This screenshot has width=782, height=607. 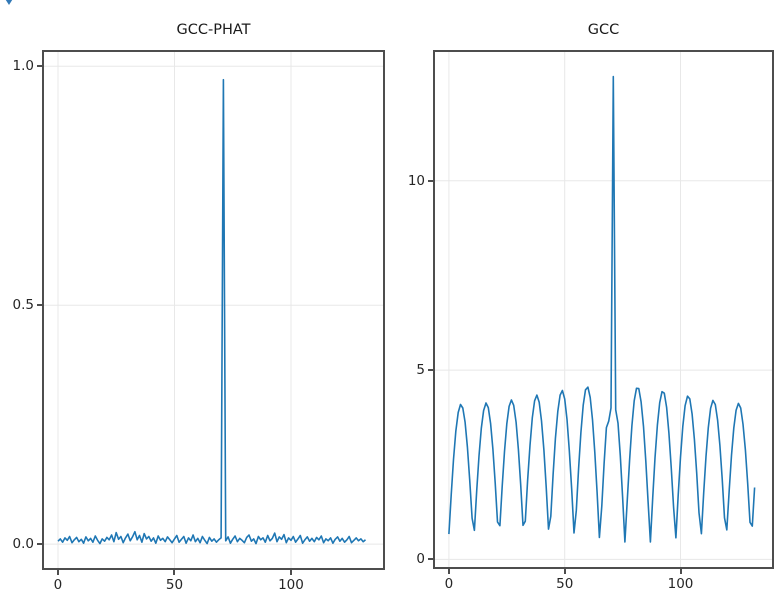 What do you see at coordinates (420, 559) in the screenshot?
I see `y-tick-label: 0` at bounding box center [420, 559].